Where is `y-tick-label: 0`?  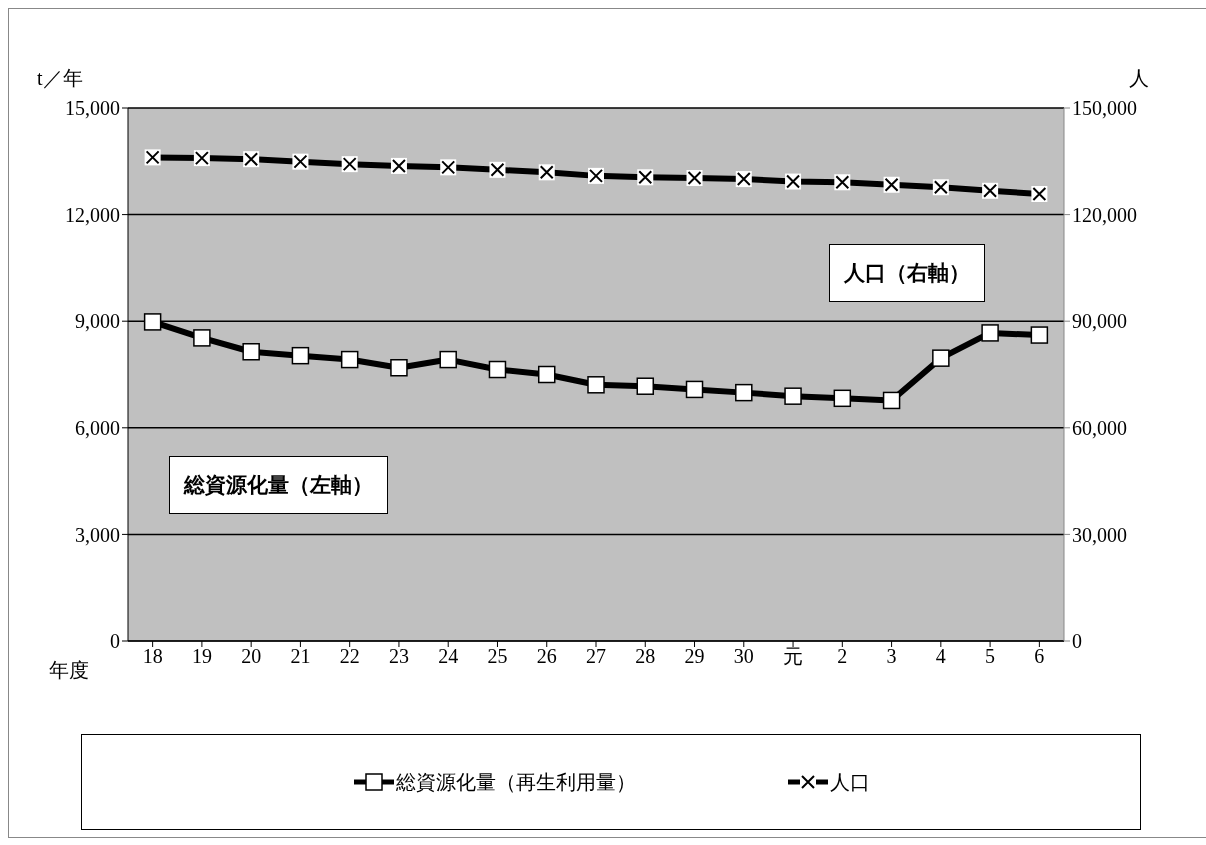
y-tick-label: 0 is located at coordinates (115, 641).